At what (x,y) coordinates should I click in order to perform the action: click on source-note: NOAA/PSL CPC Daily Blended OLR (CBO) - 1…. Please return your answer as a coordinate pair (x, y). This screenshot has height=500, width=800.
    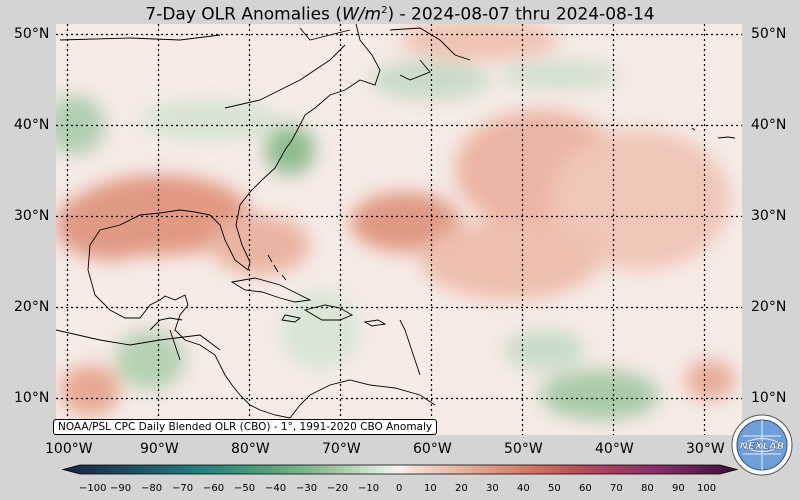
    Looking at the image, I should click on (245, 427).